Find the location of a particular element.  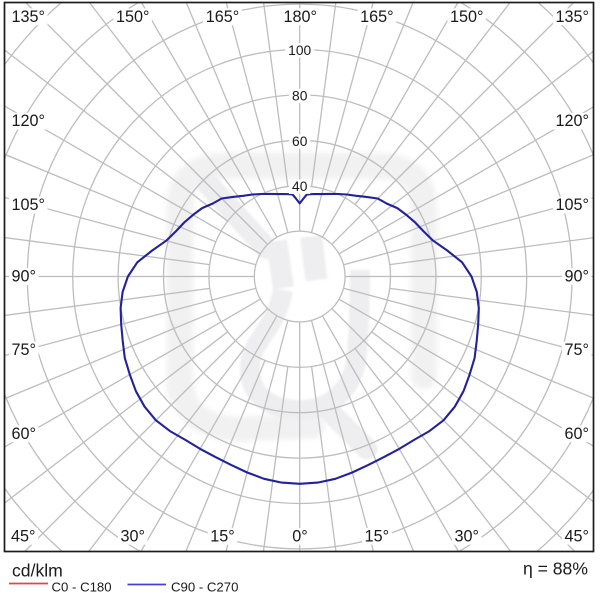

svg-text: 0° is located at coordinates (299, 536).